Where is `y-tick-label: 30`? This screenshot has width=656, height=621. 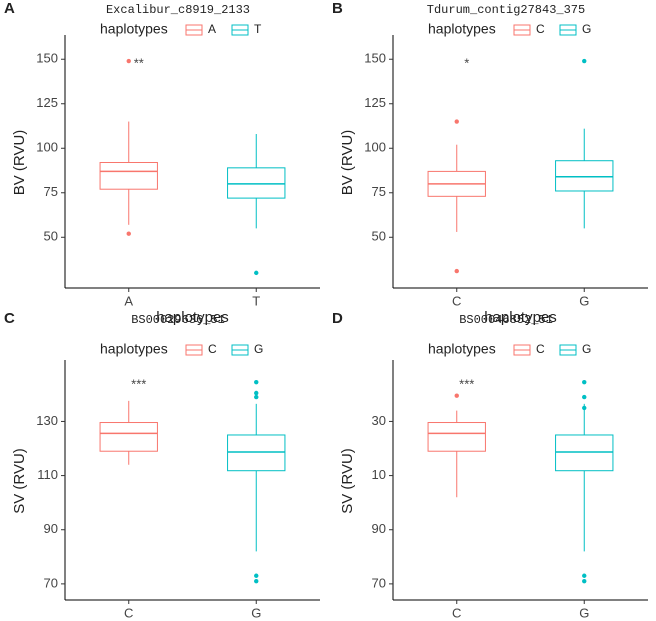 y-tick-label: 30 is located at coordinates (379, 420).